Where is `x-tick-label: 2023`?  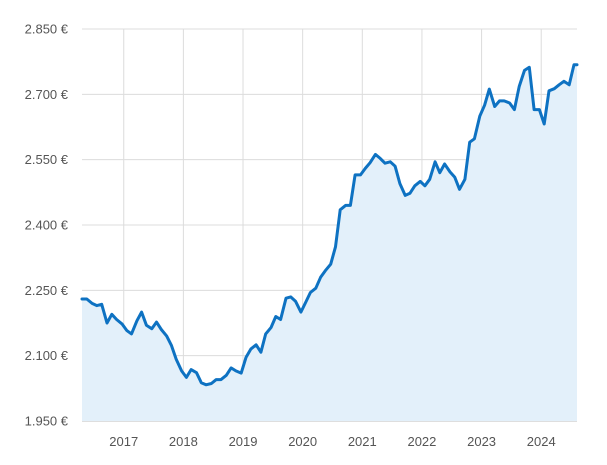 x-tick-label: 2023 is located at coordinates (481, 441).